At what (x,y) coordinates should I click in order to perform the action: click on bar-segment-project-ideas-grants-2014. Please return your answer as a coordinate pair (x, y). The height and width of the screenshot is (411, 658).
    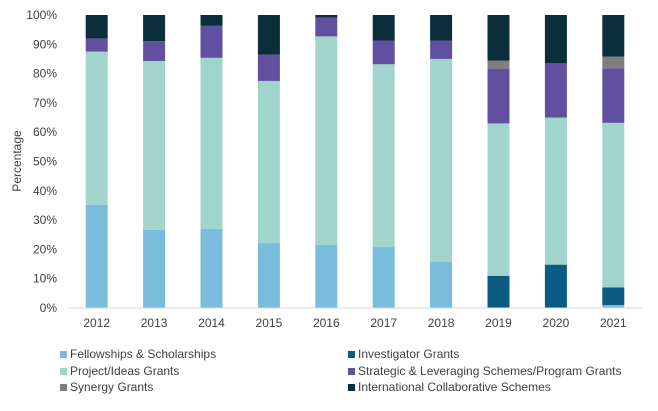
    Looking at the image, I should click on (211, 143).